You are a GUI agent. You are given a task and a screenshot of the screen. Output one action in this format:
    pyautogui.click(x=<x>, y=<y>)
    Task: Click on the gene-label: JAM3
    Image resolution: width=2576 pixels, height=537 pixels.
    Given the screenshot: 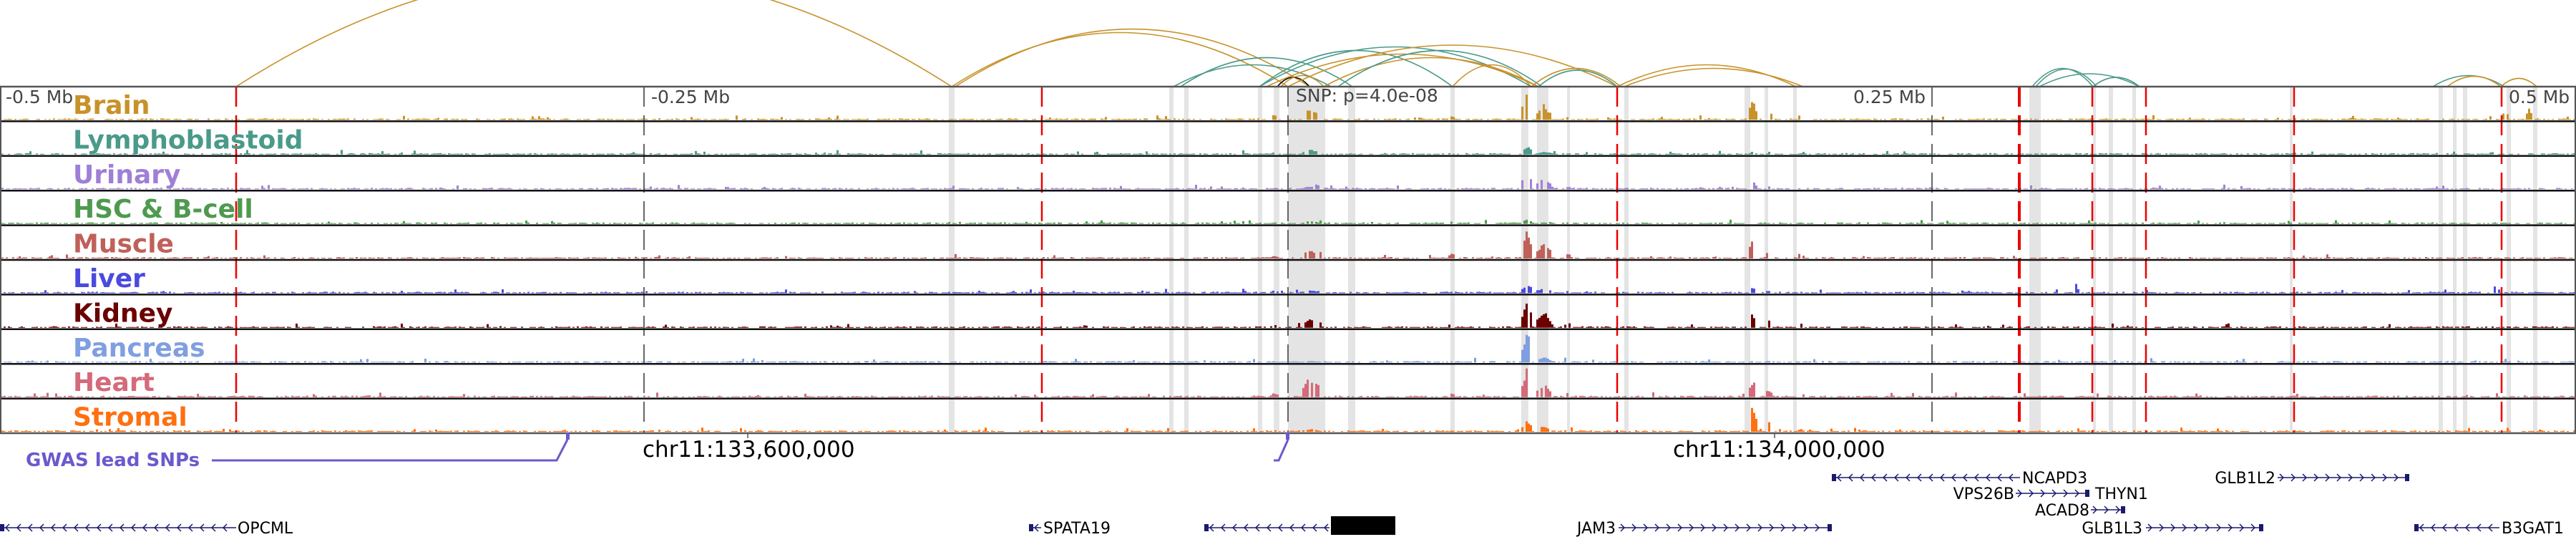 What is the action you would take?
    pyautogui.click(x=1596, y=528)
    